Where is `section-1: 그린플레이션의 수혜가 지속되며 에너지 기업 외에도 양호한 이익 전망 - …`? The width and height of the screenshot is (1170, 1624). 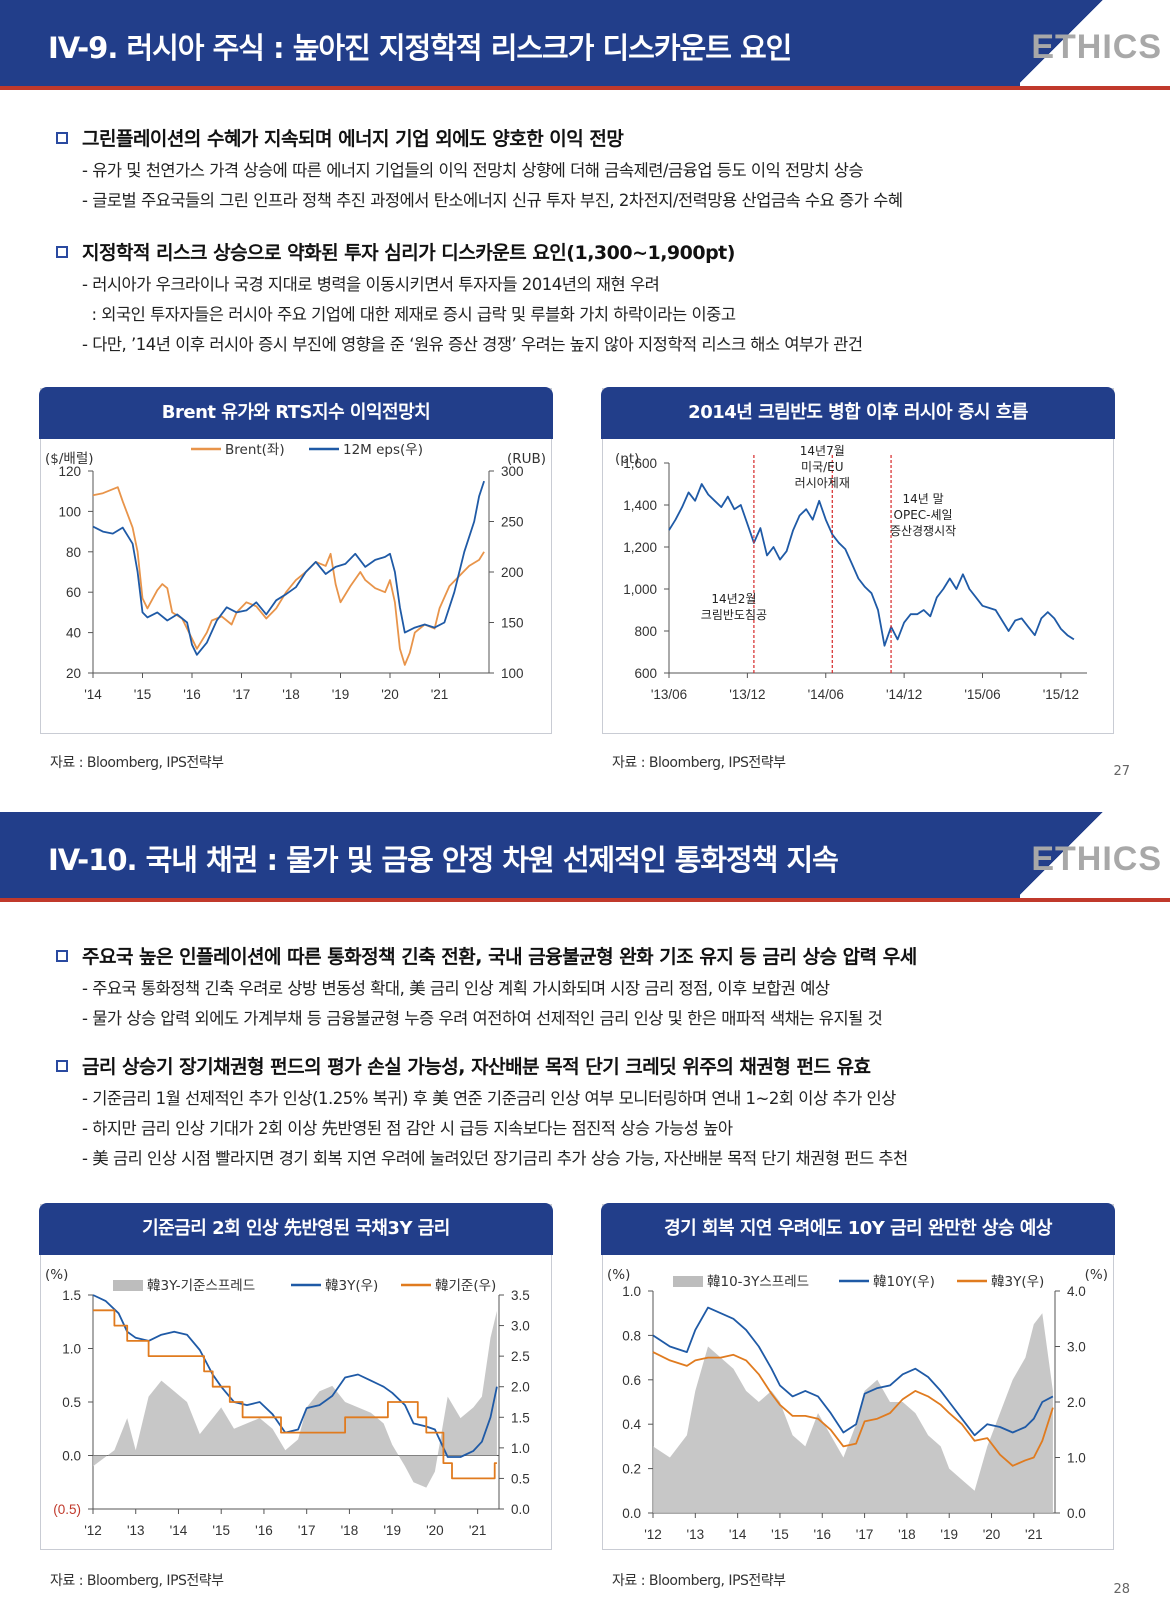 section-1: 그린플레이션의 수혜가 지속되며 에너지 기업 외에도 양호한 이익 전망 - … is located at coordinates (479, 167).